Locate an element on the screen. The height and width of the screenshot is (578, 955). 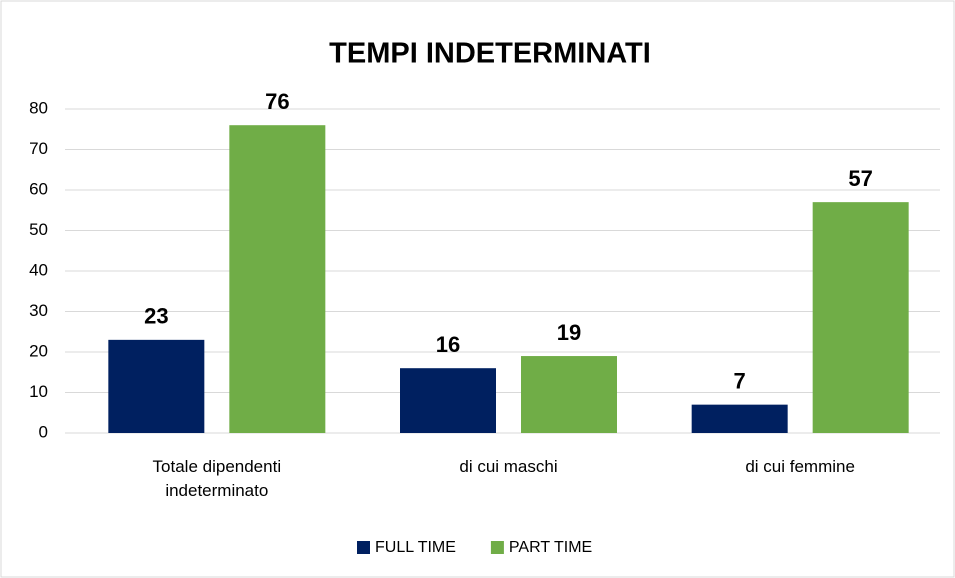
data-label: 16 is located at coordinates (448, 344).